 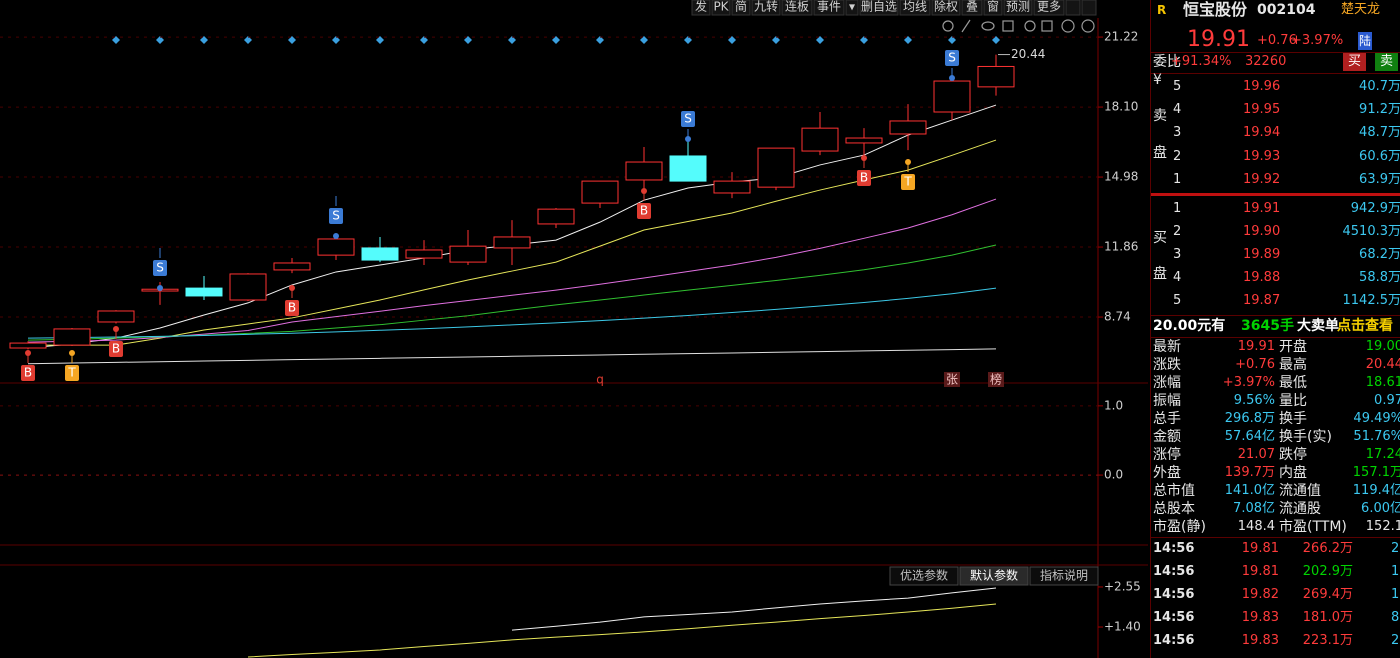 I want to click on big-order-text: 点击查看, so click(x=1365, y=326).